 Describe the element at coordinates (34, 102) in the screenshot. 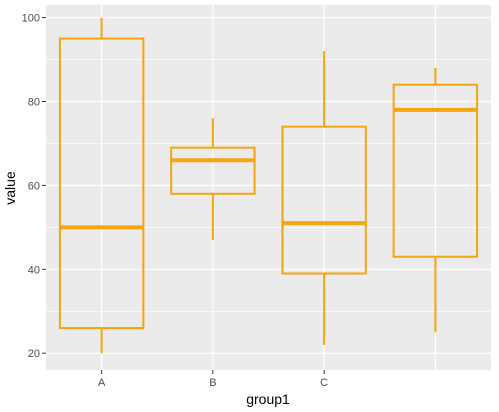

I see `y-tick-label: 80` at that location.